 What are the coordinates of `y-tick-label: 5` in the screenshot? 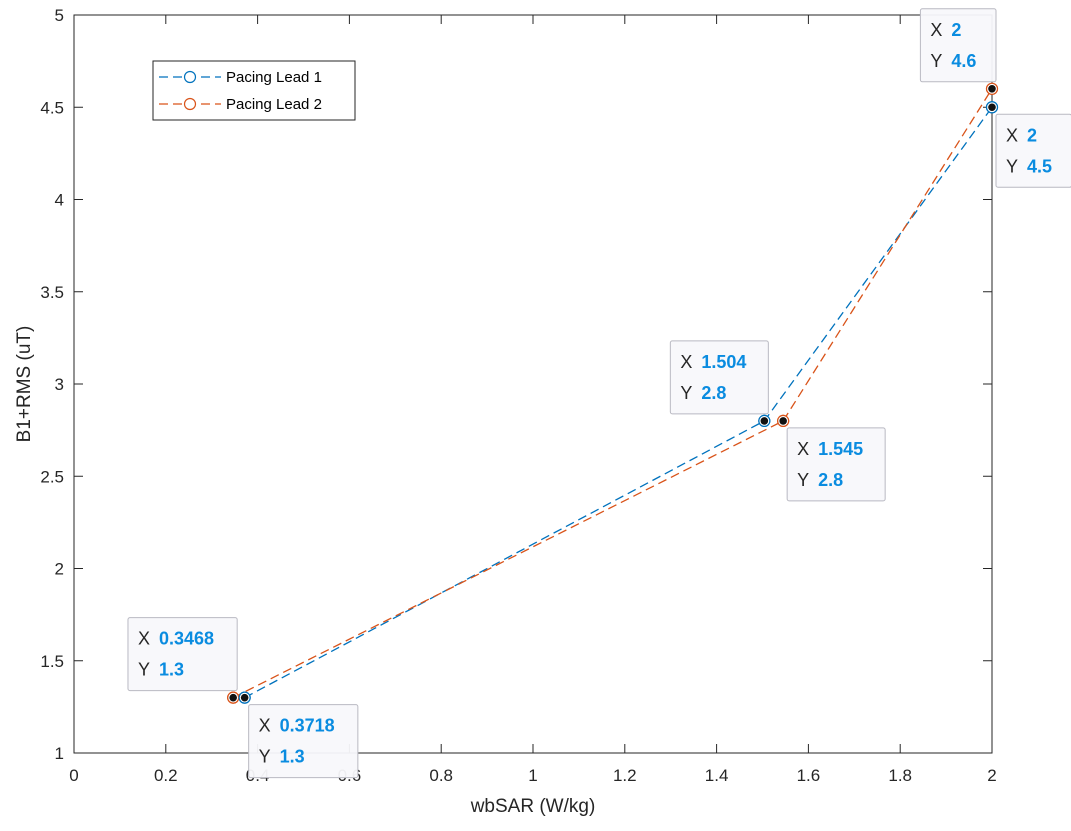 It's located at (59, 15).